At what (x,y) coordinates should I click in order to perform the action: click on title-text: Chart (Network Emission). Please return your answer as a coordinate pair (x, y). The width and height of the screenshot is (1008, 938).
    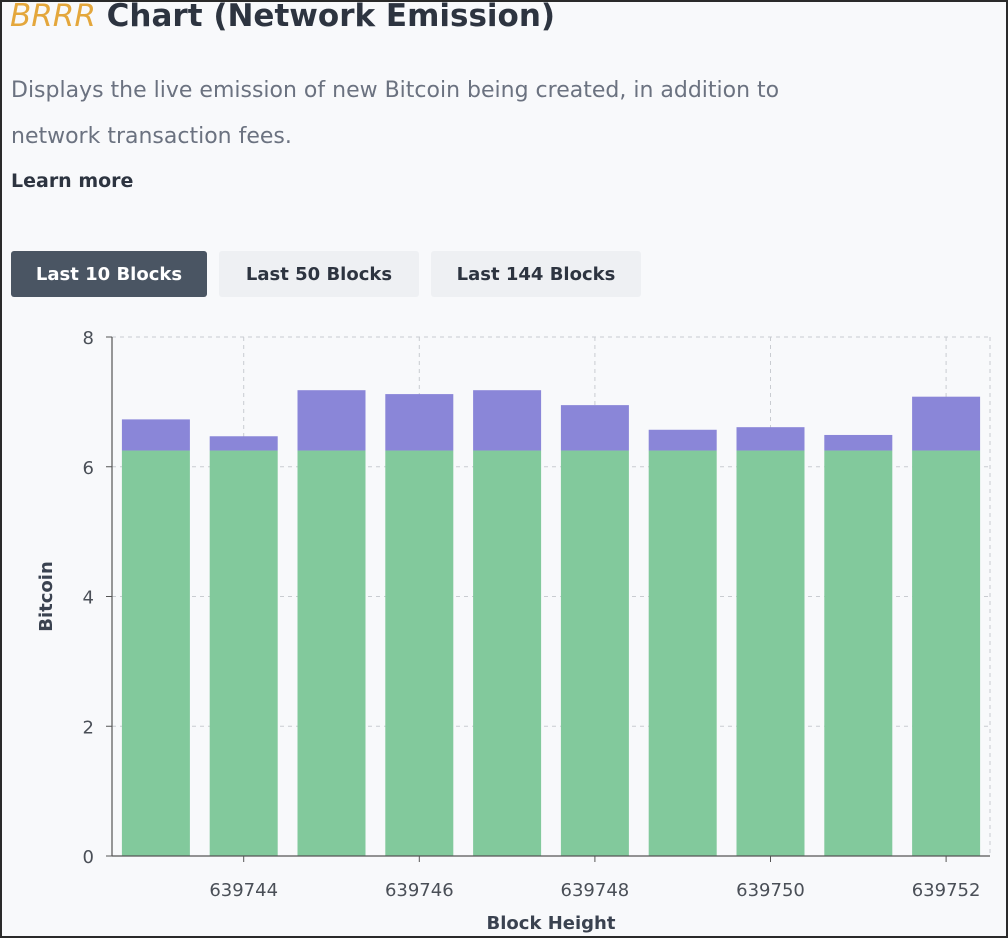
    Looking at the image, I should click on (325, 17).